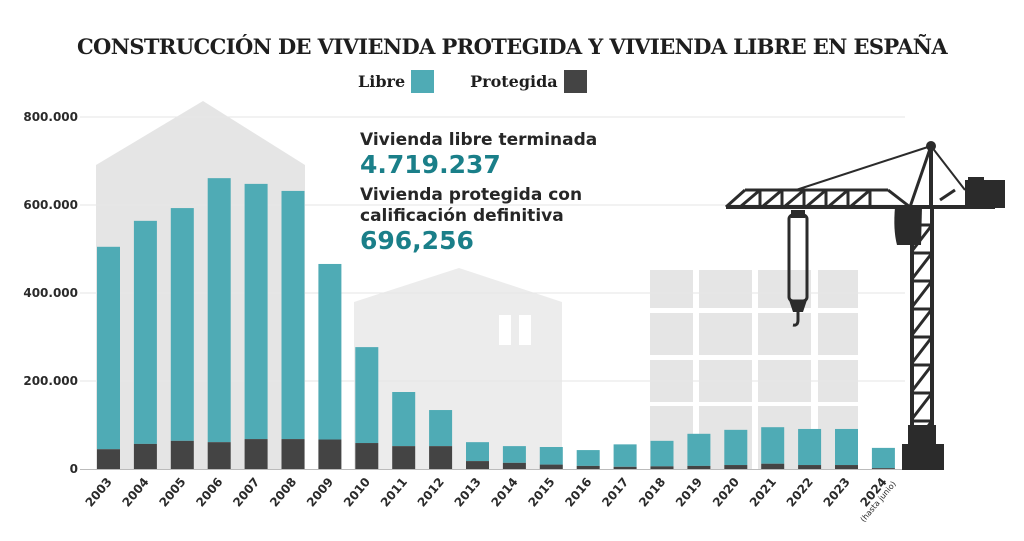  What do you see at coordinates (514, 465) in the screenshot?
I see `bar-protegida-2014` at bounding box center [514, 465].